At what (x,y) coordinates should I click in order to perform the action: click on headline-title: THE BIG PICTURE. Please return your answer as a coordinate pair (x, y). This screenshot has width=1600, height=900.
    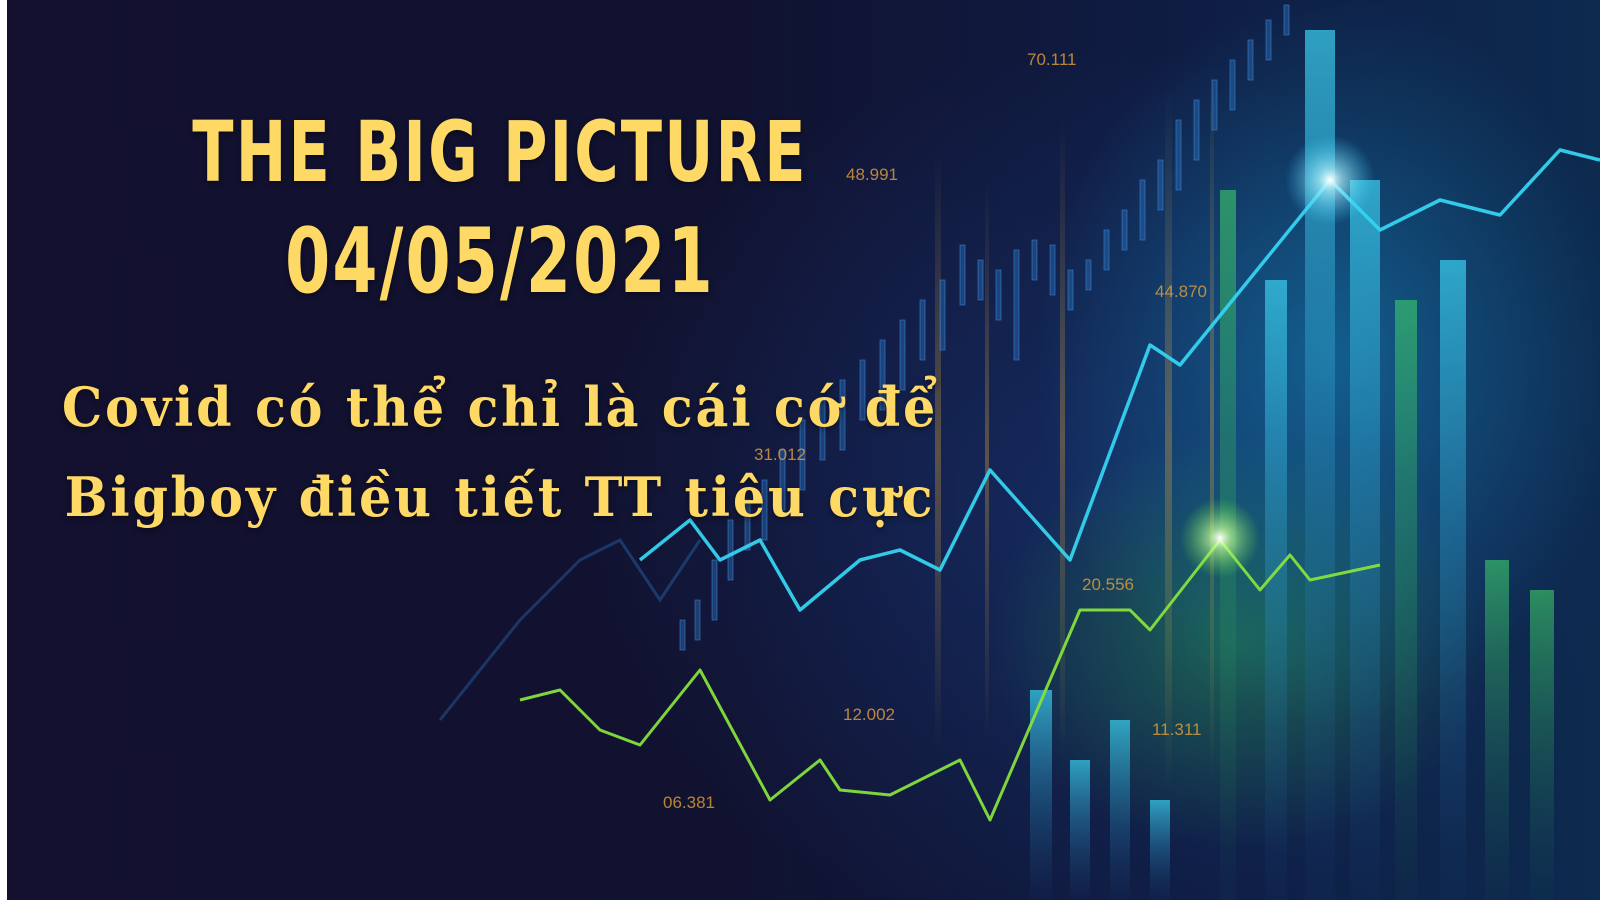
    Looking at the image, I should click on (500, 152).